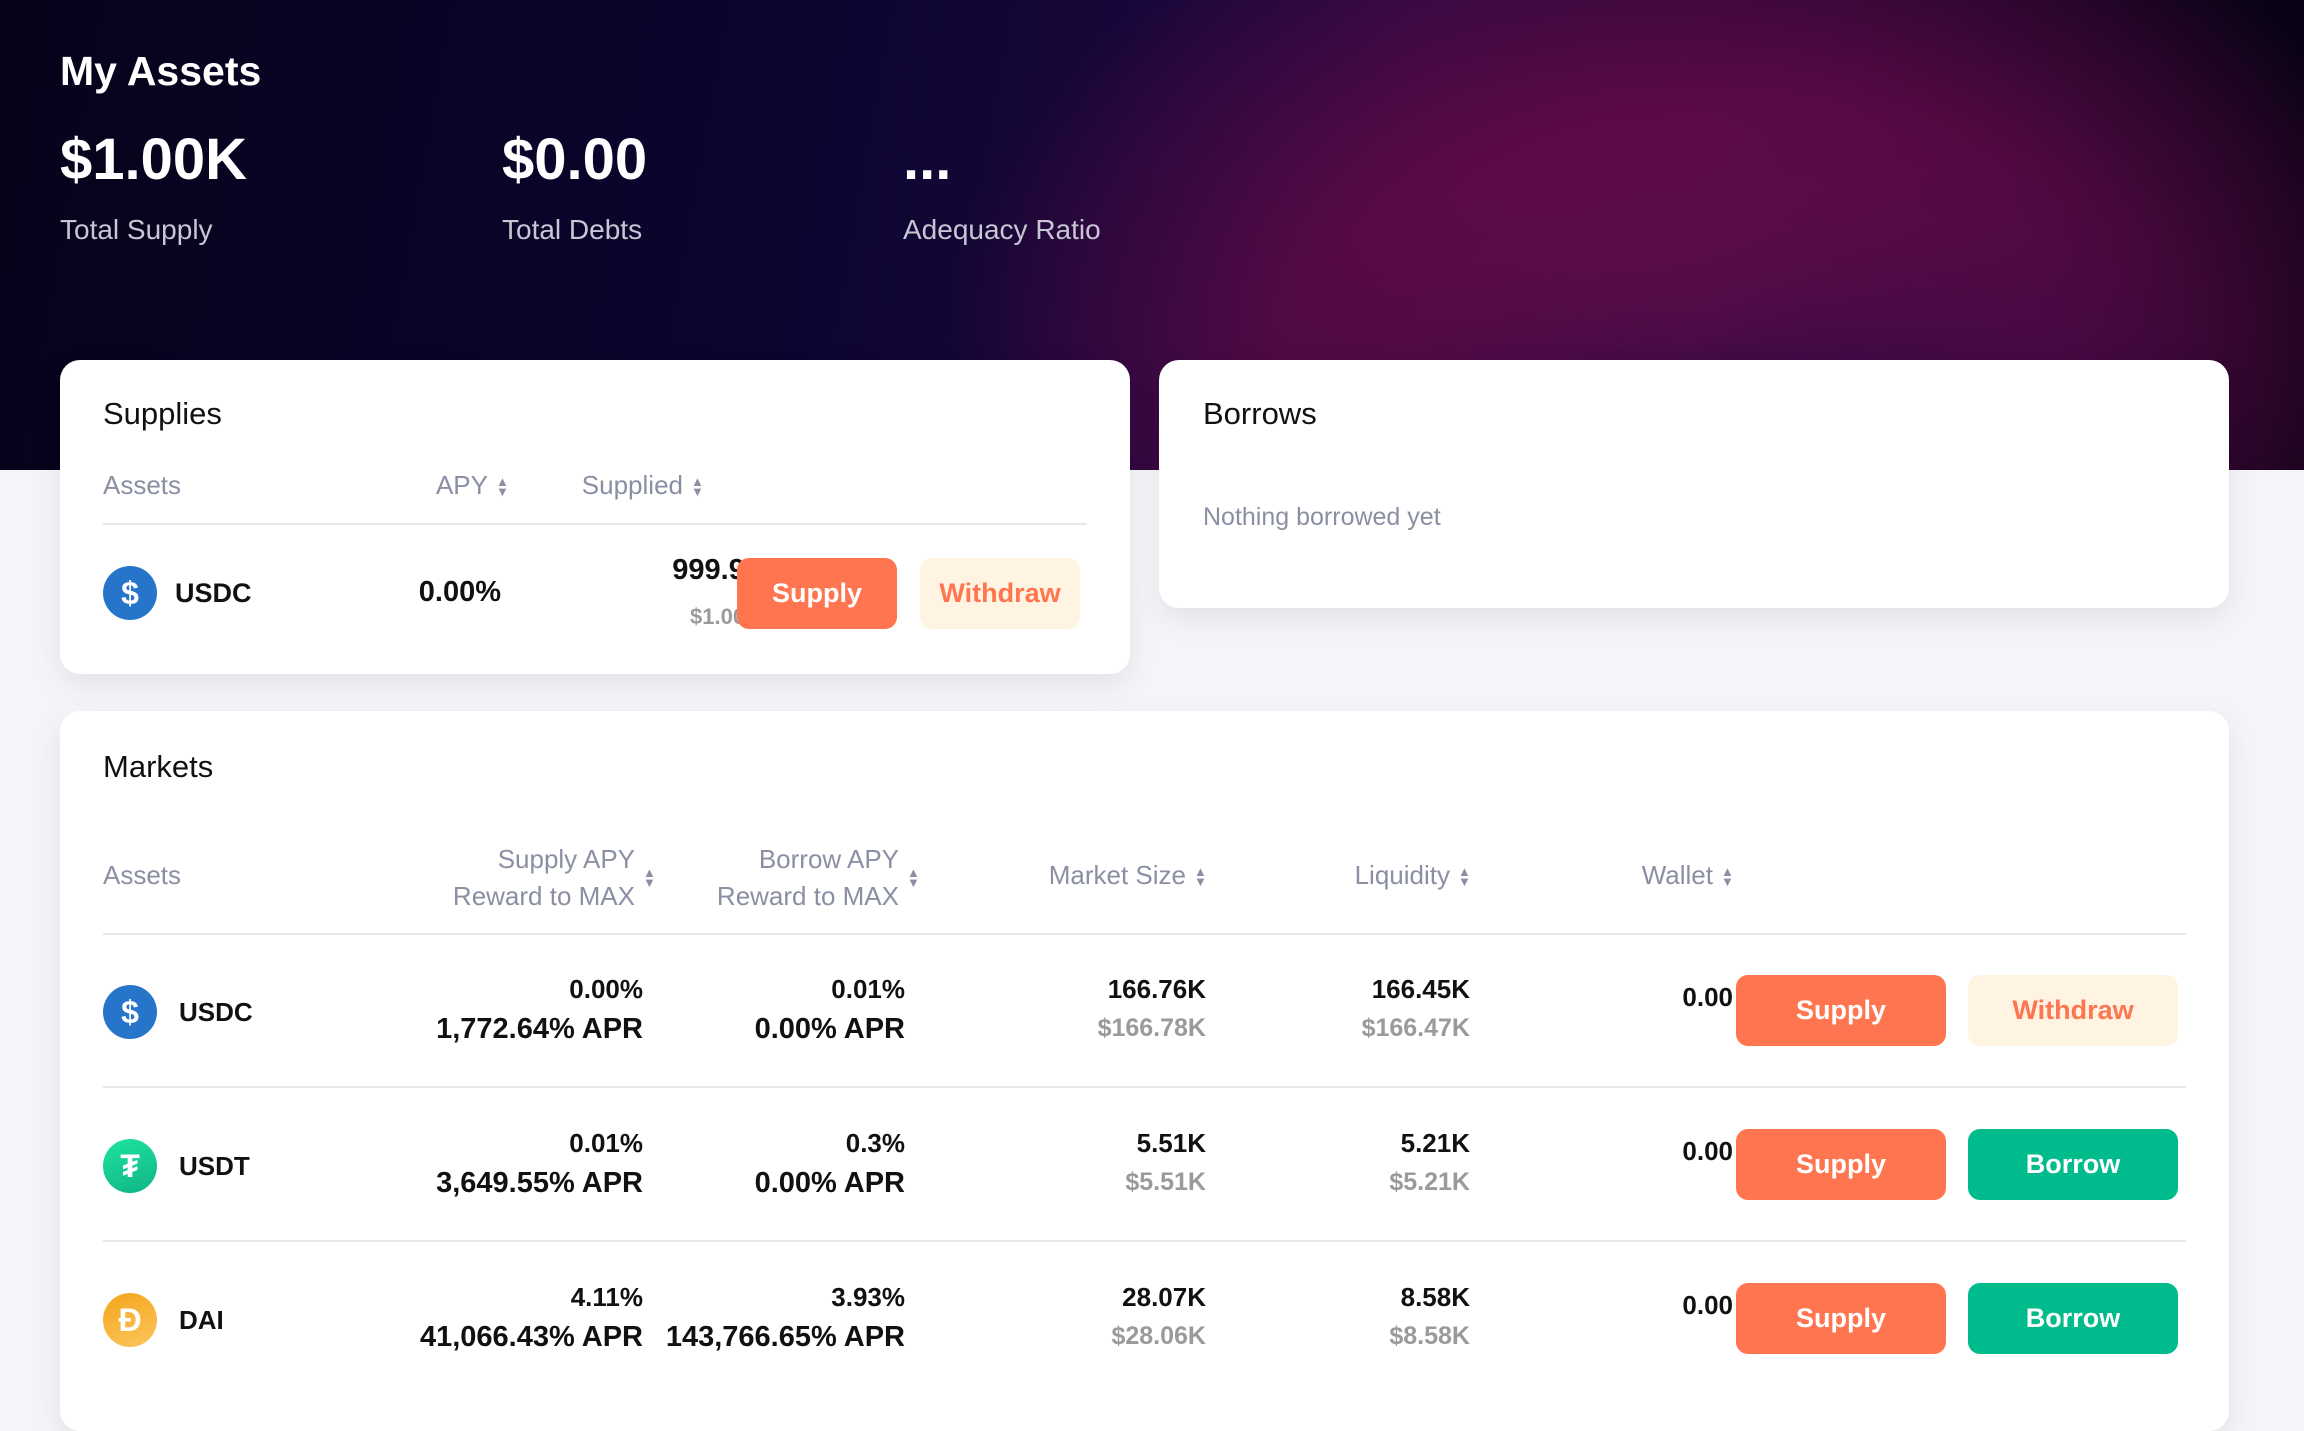 Image resolution: width=2304 pixels, height=1431 pixels. I want to click on col-supplied: Supplied, so click(632, 485).